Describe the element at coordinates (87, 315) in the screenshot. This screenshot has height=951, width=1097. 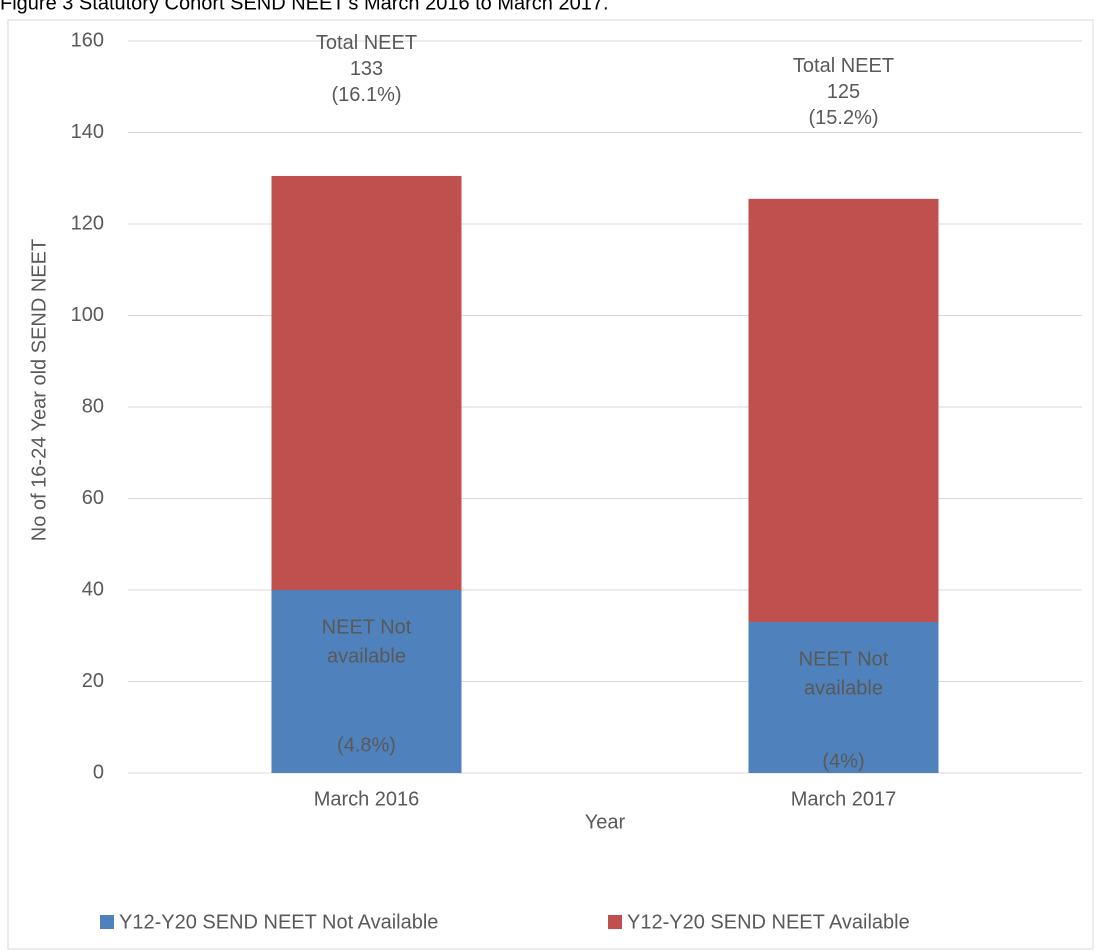
I see `y-tick-label: 100` at that location.